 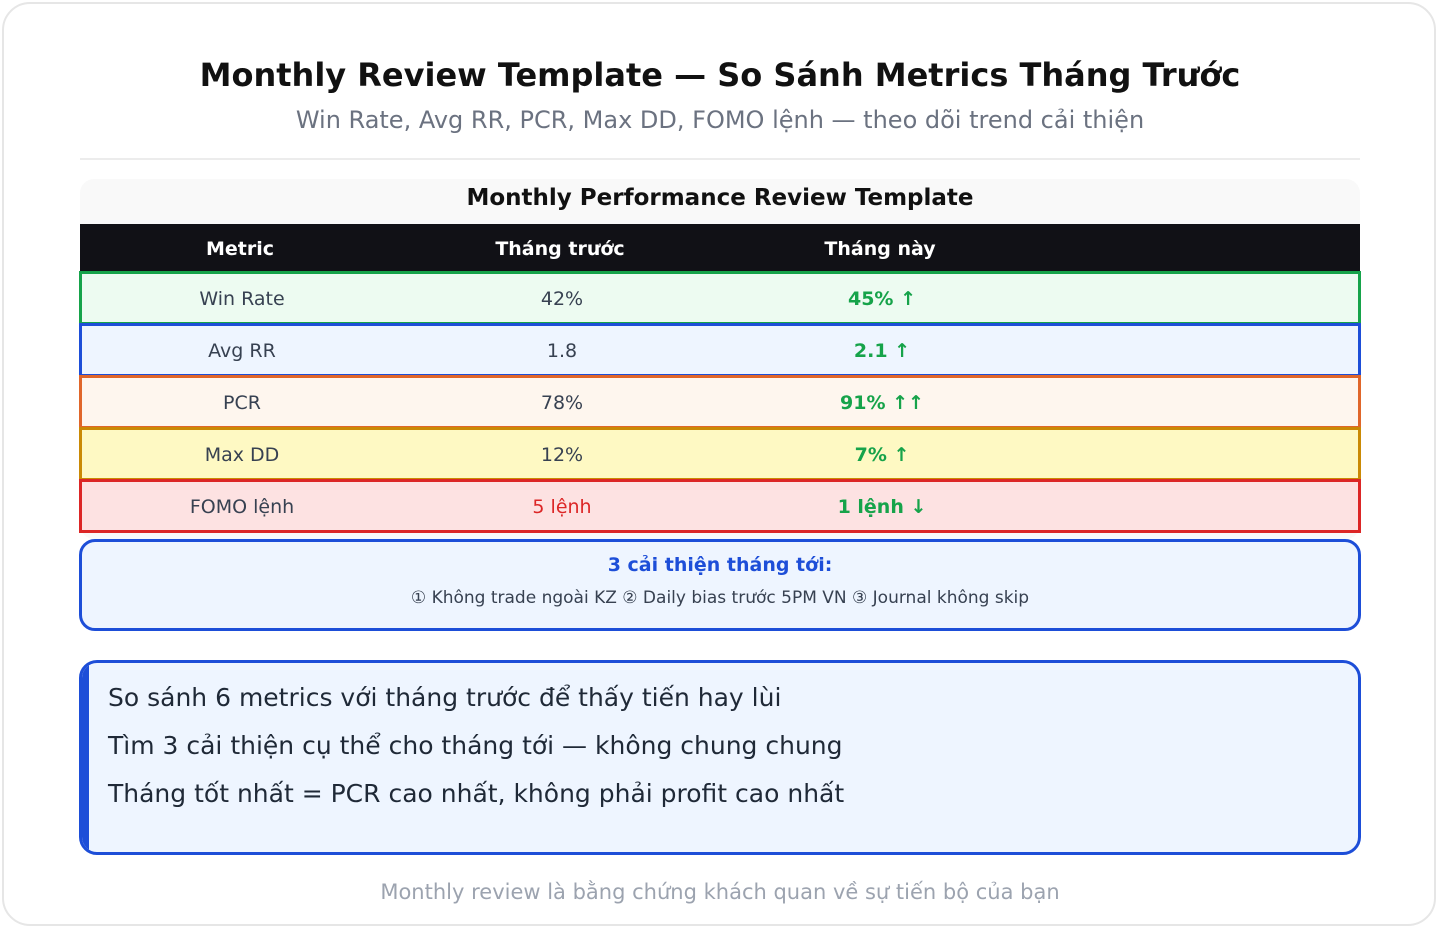 I want to click on current-value-cell: 2.1 ↑, so click(x=882, y=351).